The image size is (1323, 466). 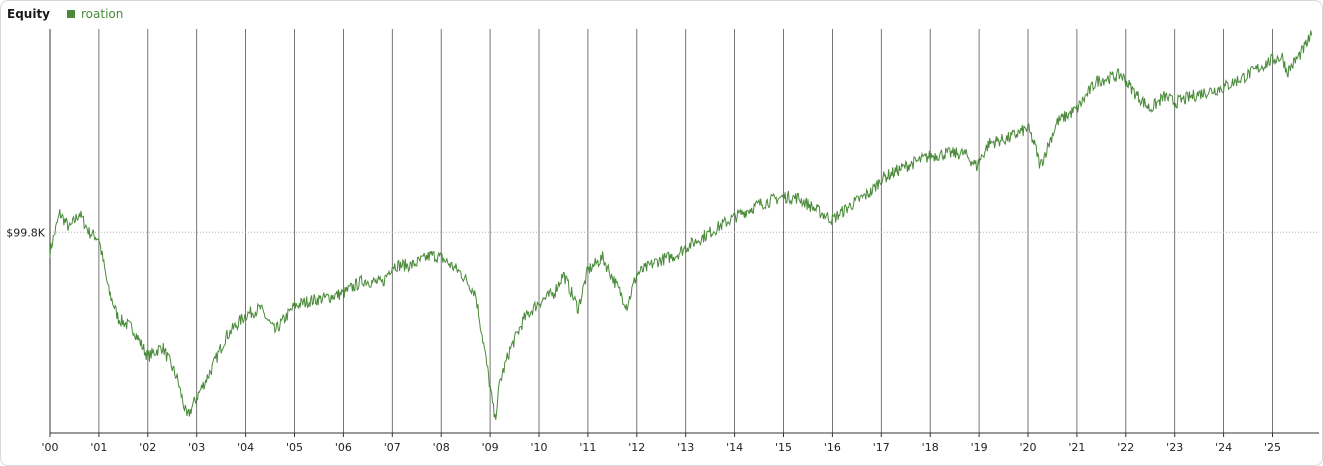 I want to click on x-tick-label-2023: '23, so click(x=1174, y=447).